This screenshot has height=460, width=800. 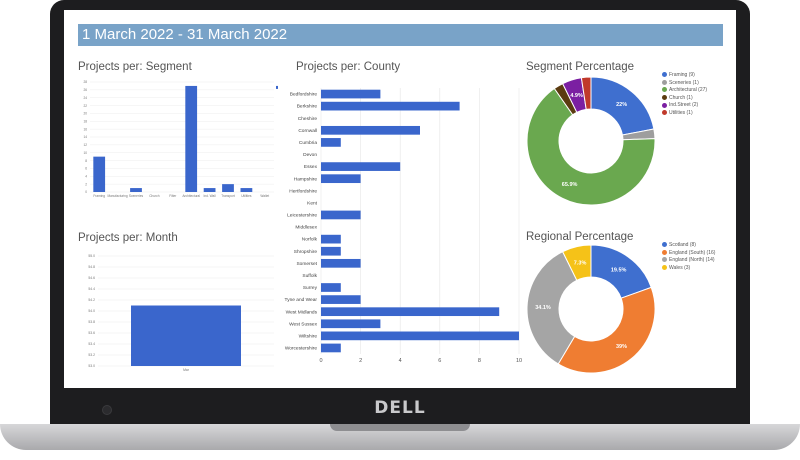 I want to click on regional-pct-slice-label: 7.3%, so click(x=580, y=263).